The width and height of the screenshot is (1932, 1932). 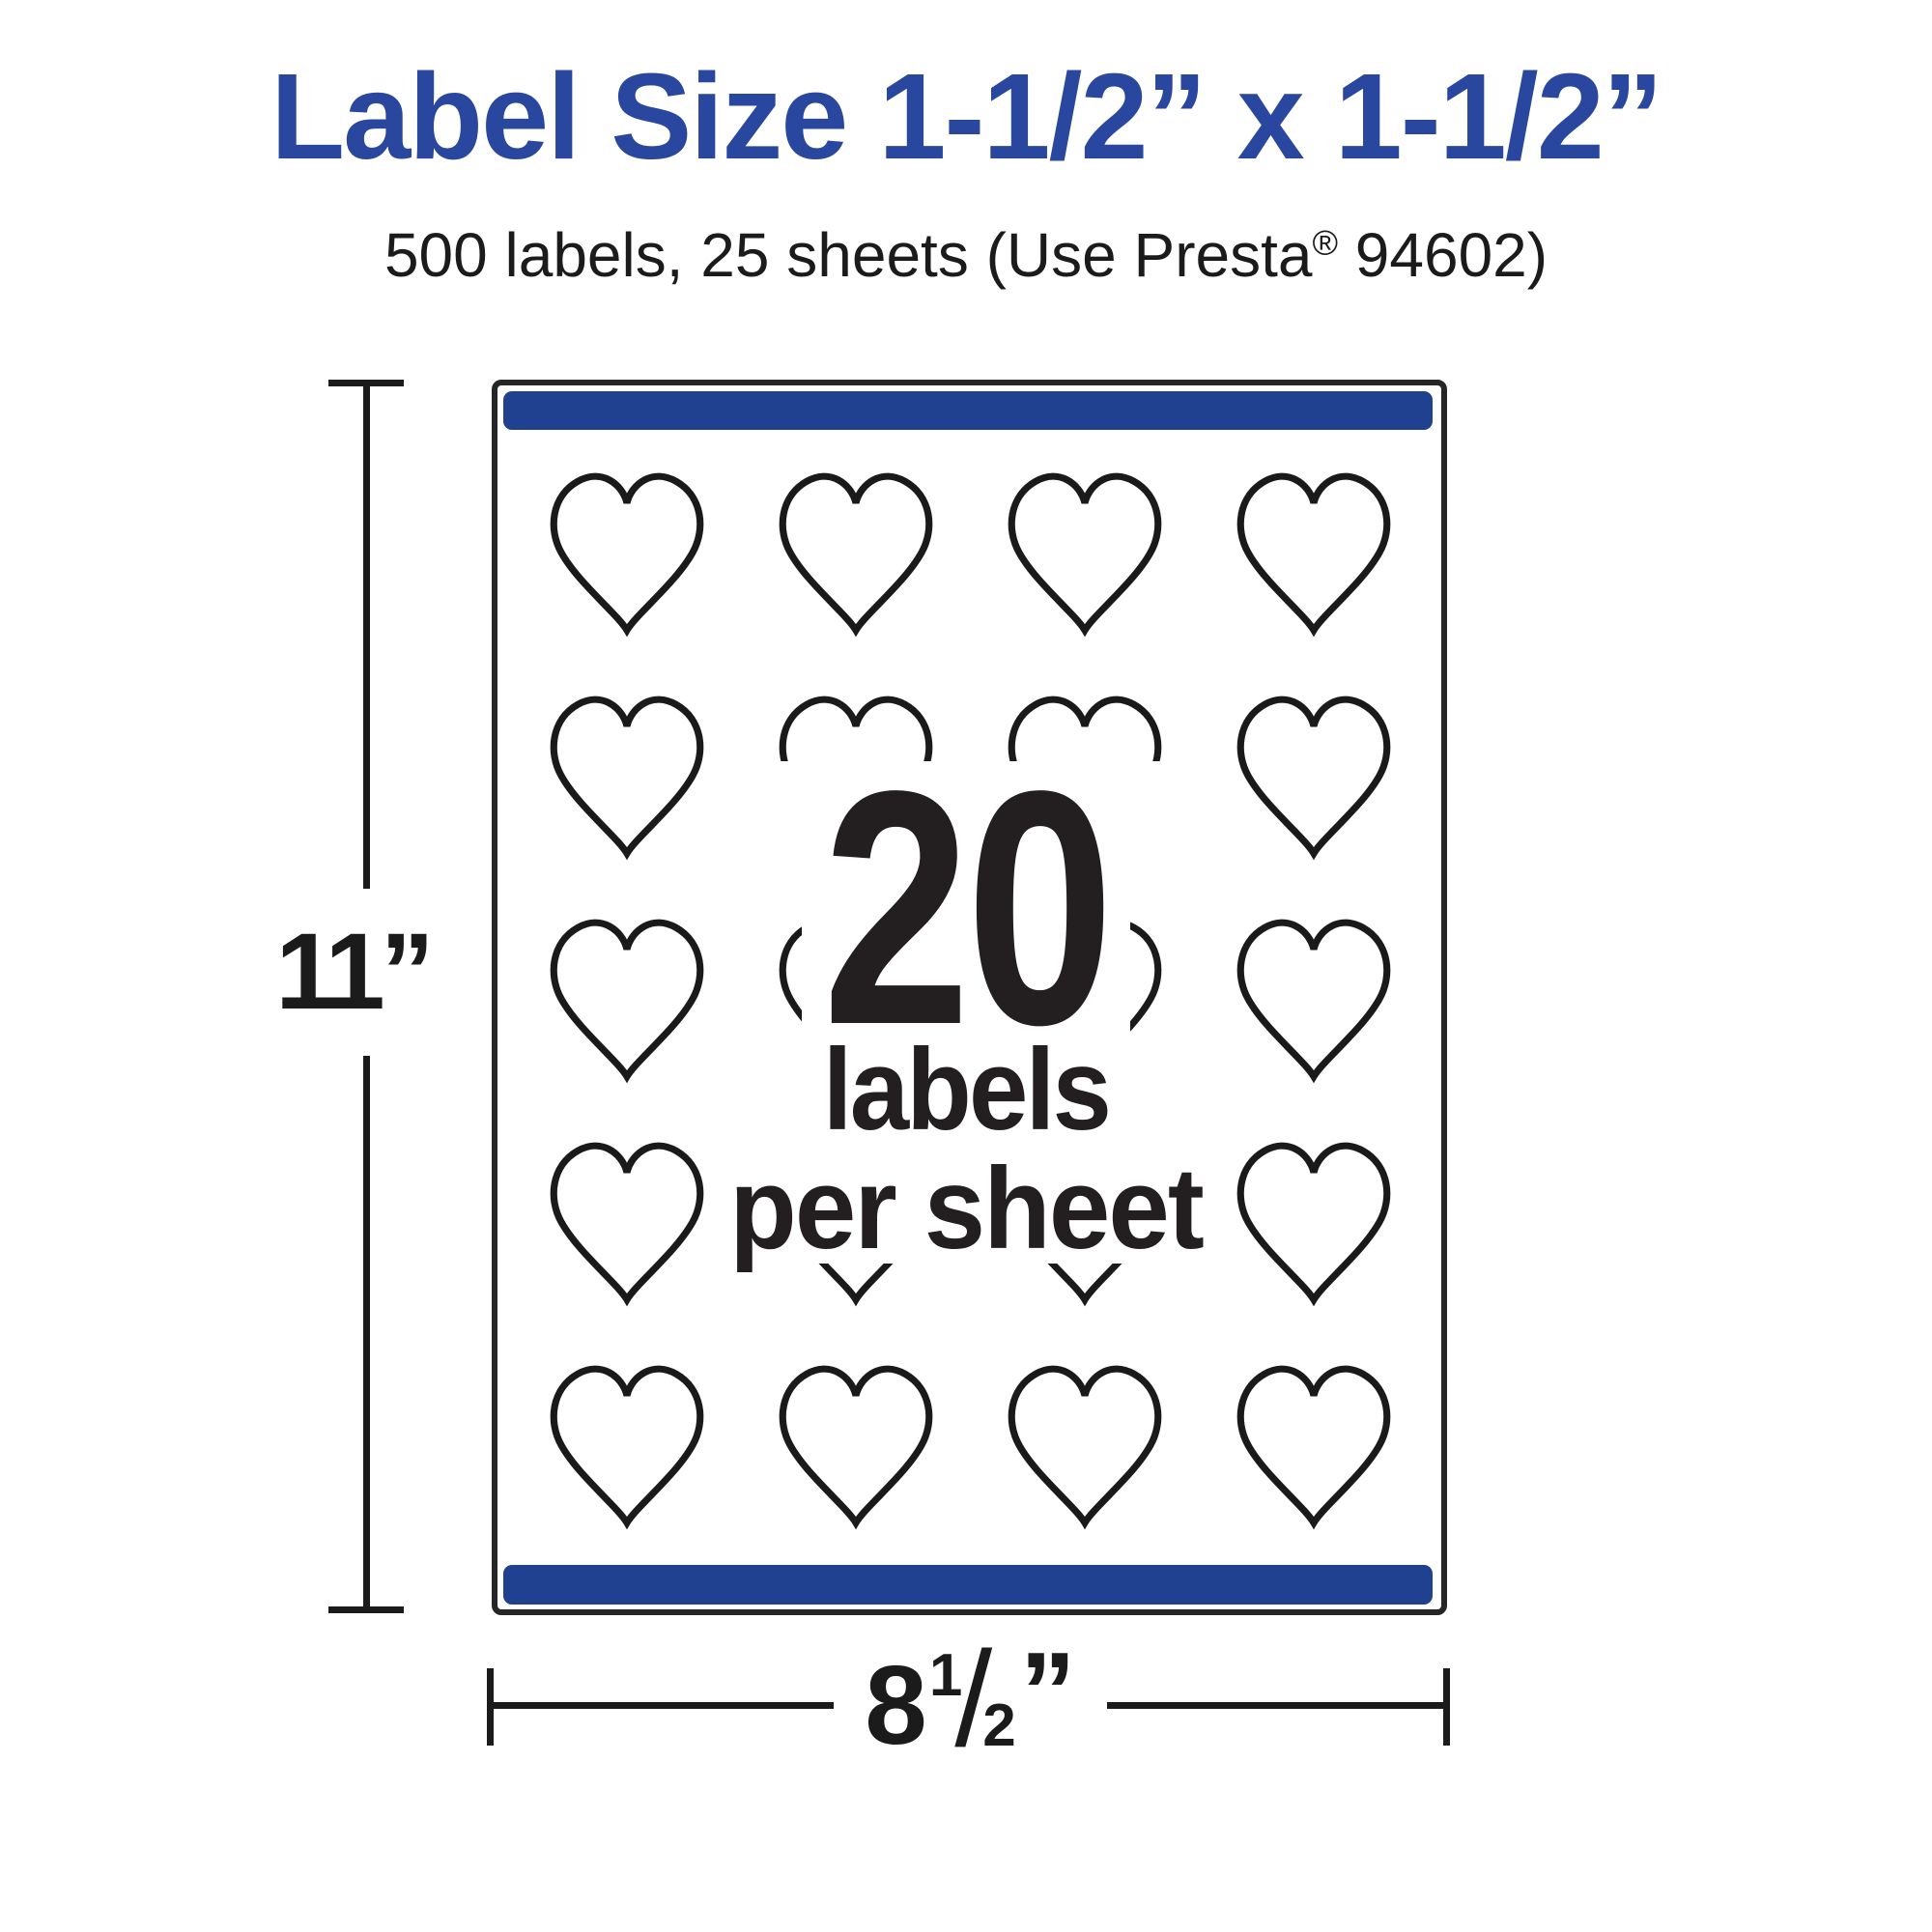 I want to click on center-text-backdrop-upper, so click(x=966, y=838).